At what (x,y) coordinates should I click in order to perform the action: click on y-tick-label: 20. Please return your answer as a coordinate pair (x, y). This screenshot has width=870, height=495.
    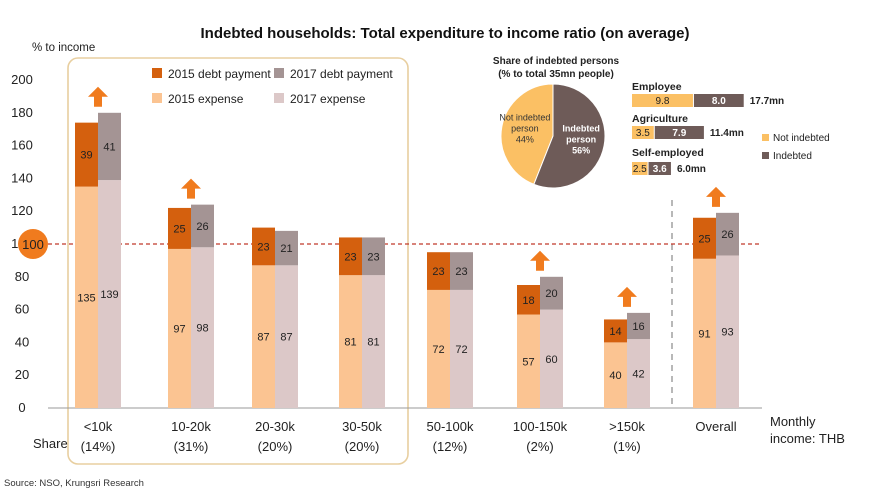
    Looking at the image, I should click on (22, 374).